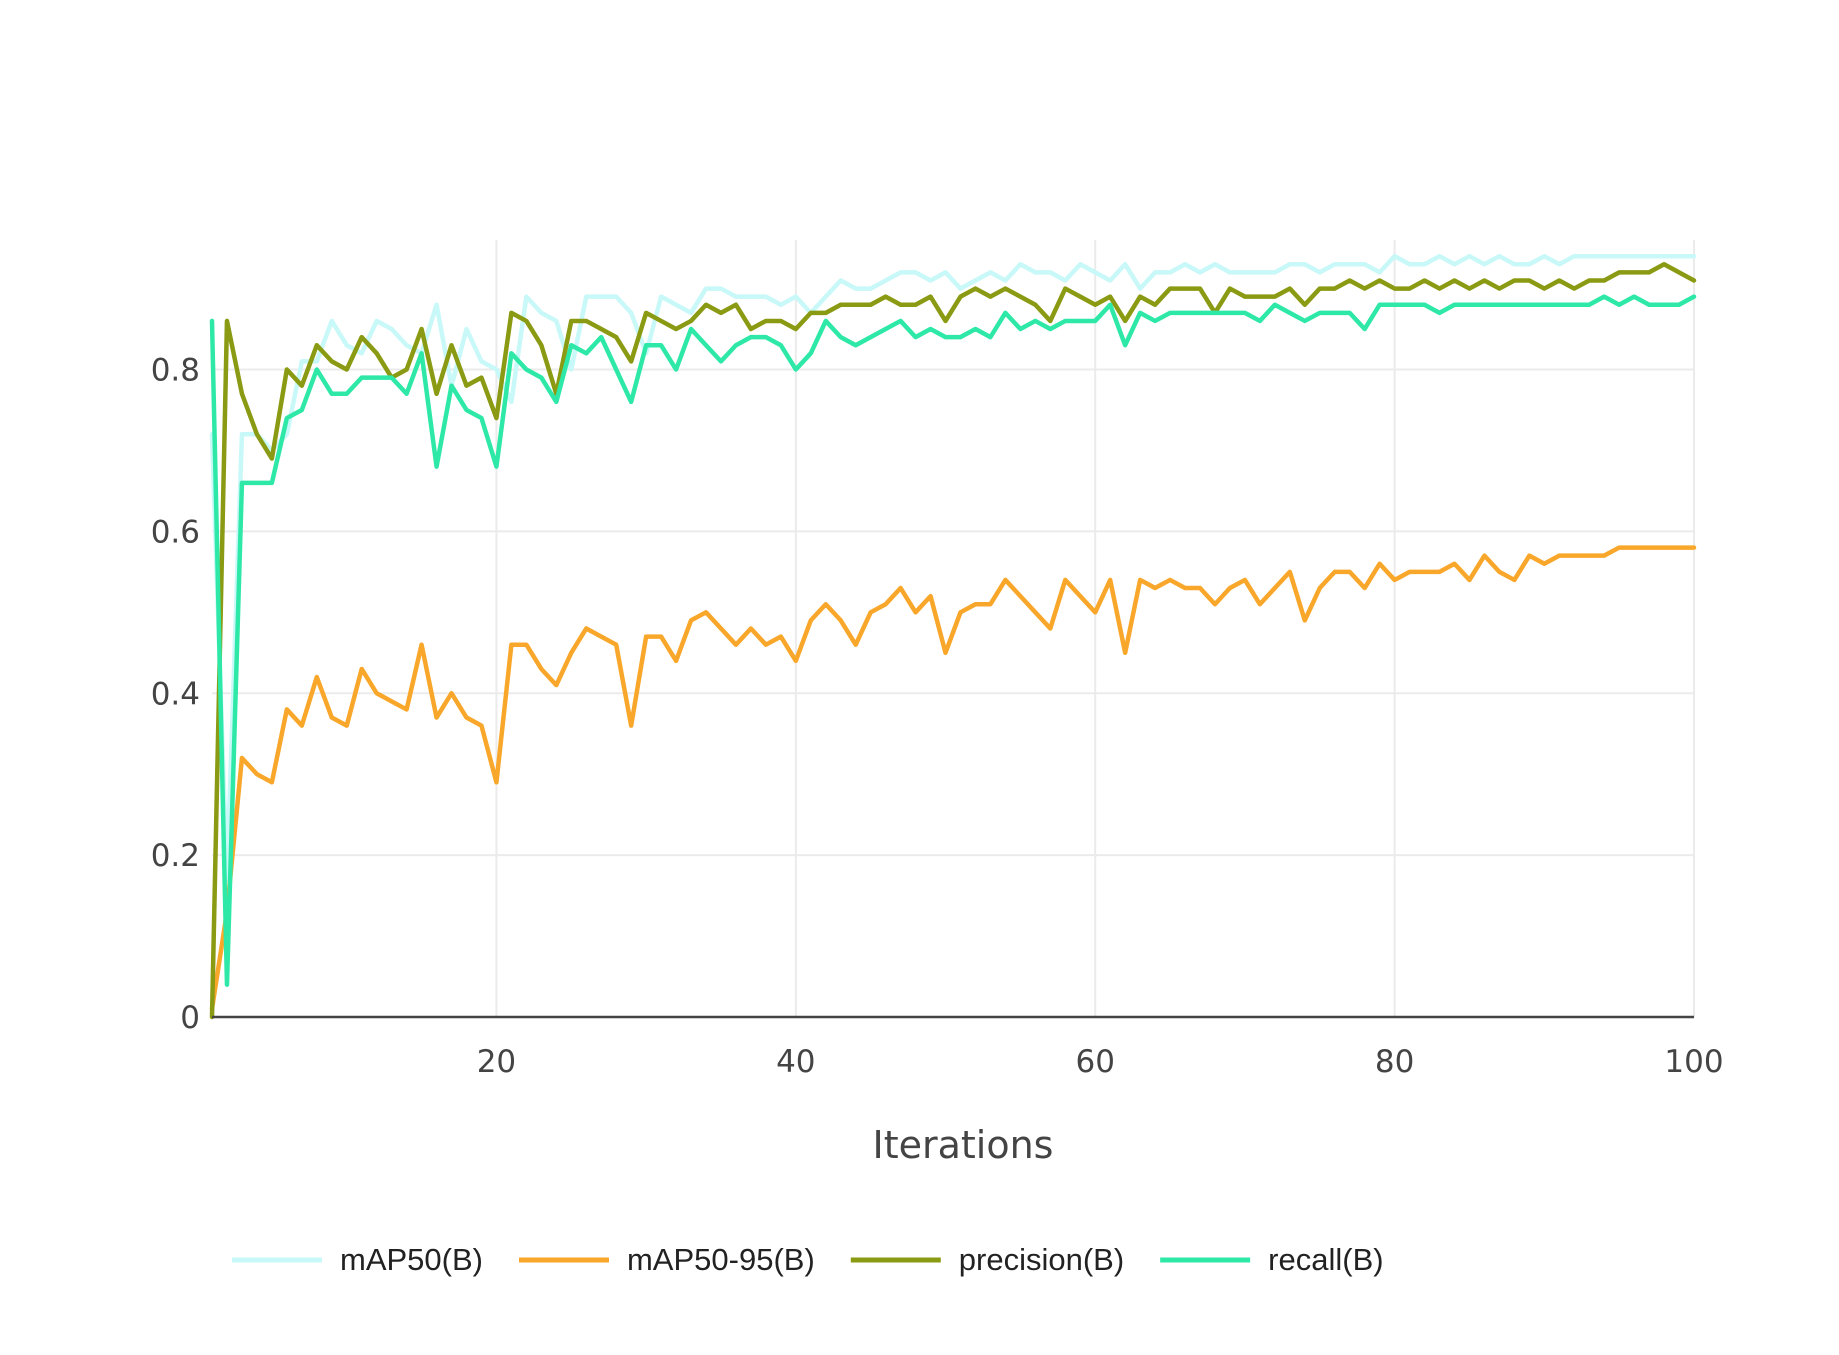  What do you see at coordinates (411, 1259) in the screenshot?
I see `legend-label: mAP50(B)` at bounding box center [411, 1259].